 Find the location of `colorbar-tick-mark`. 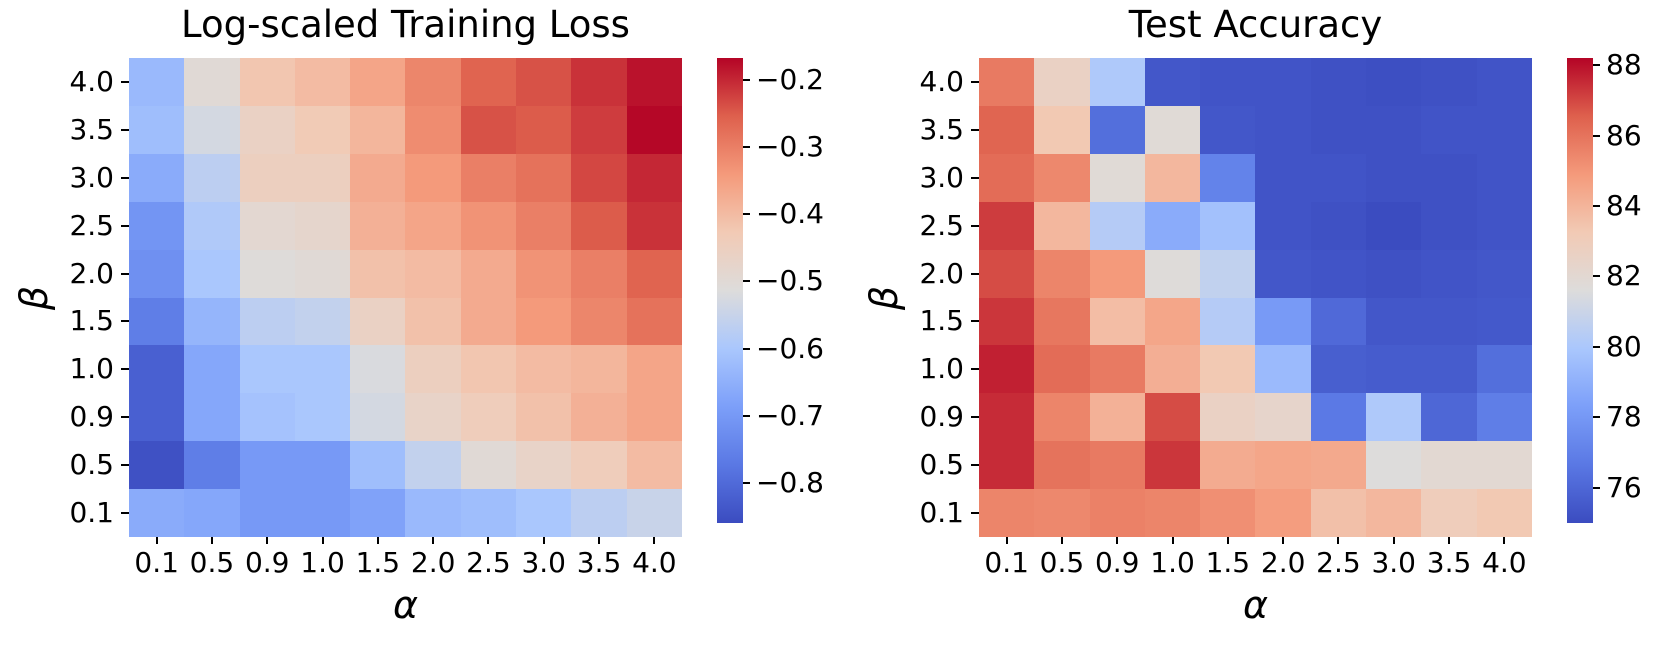

colorbar-tick-mark is located at coordinates (746, 214).